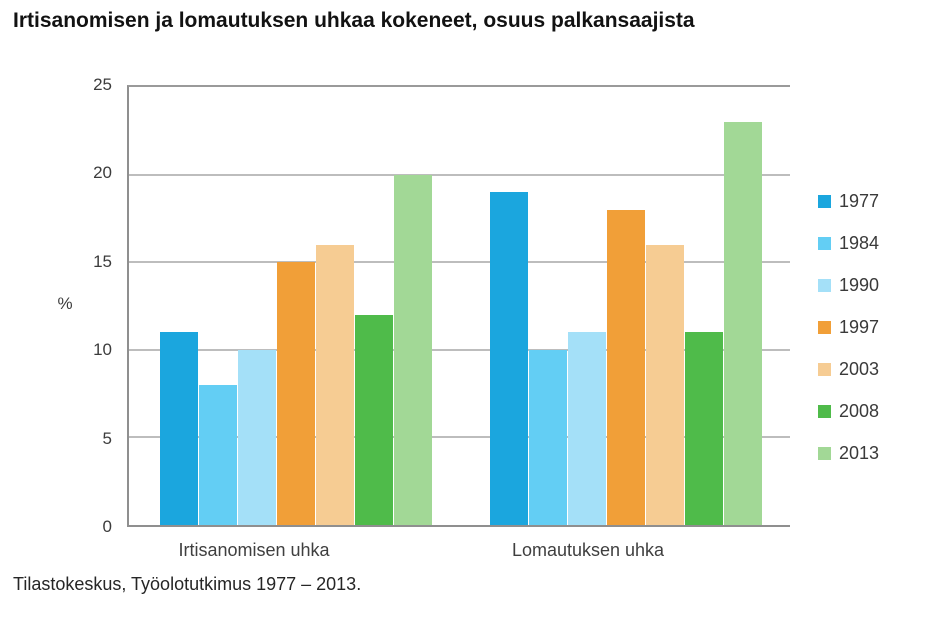  I want to click on bar-2013-irtisanomisen-uhka, so click(413, 349).